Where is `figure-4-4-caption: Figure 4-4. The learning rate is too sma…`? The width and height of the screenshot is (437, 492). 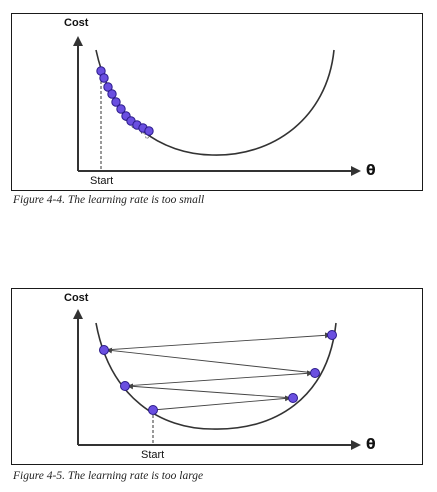
figure-4-4-caption: Figure 4-4. The learning rate is too sma… is located at coordinates (109, 200).